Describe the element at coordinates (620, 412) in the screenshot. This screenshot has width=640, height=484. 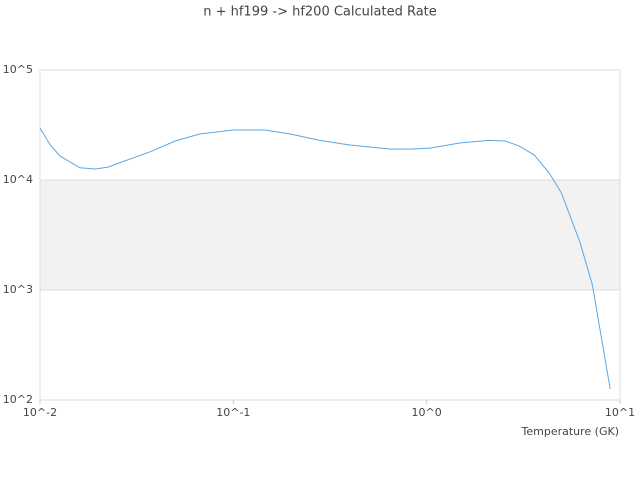
I see `x-tick-label: 10^1` at that location.